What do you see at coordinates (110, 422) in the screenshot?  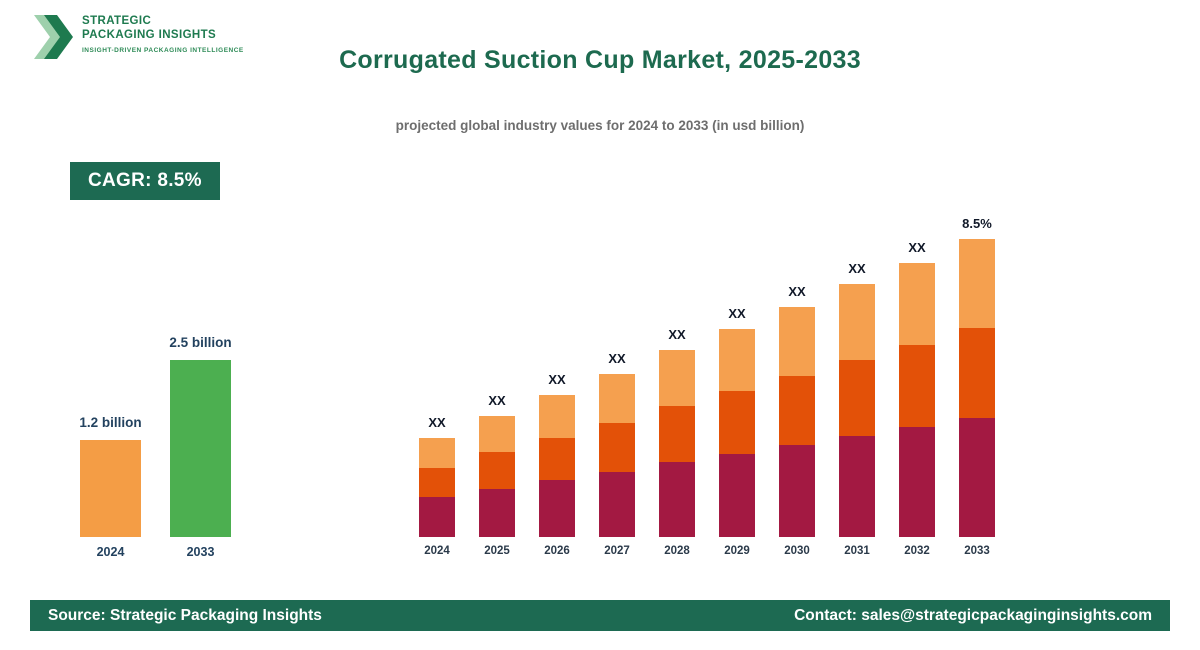 I see `mini-bar-value-label: 1.2 billion` at bounding box center [110, 422].